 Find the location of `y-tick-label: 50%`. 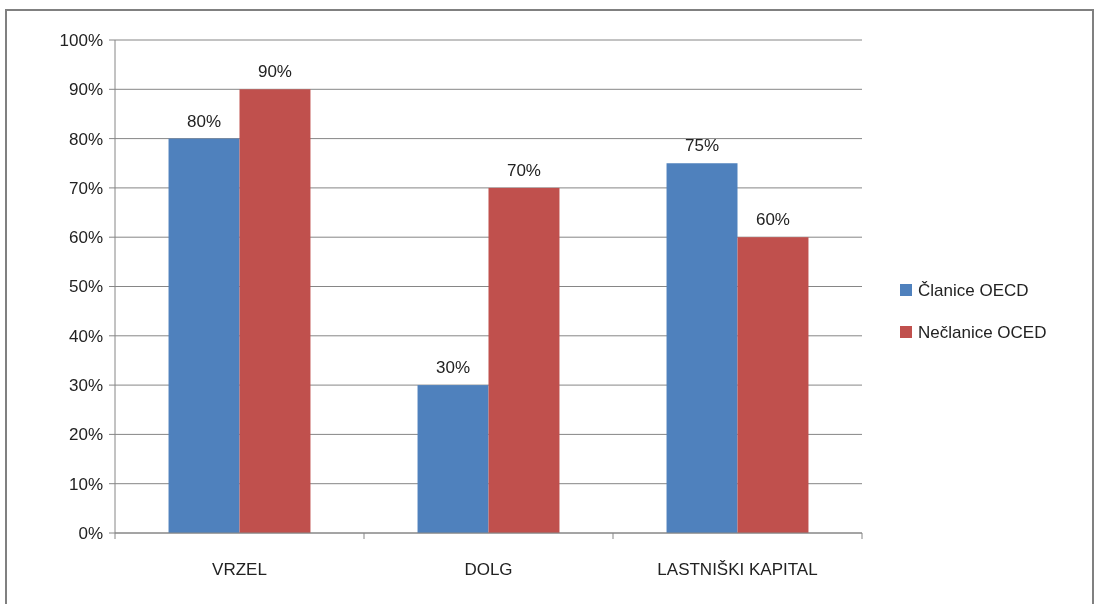

y-tick-label: 50% is located at coordinates (85, 287).